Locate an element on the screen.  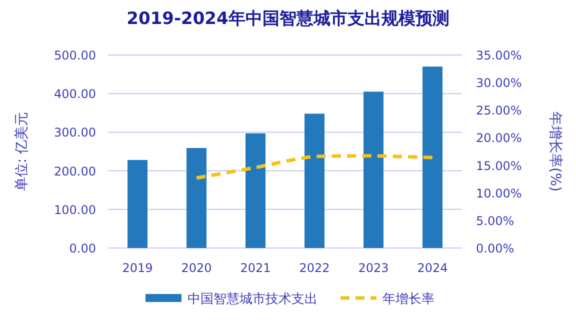
y2-tick-label: 0.00% is located at coordinates (495, 249).